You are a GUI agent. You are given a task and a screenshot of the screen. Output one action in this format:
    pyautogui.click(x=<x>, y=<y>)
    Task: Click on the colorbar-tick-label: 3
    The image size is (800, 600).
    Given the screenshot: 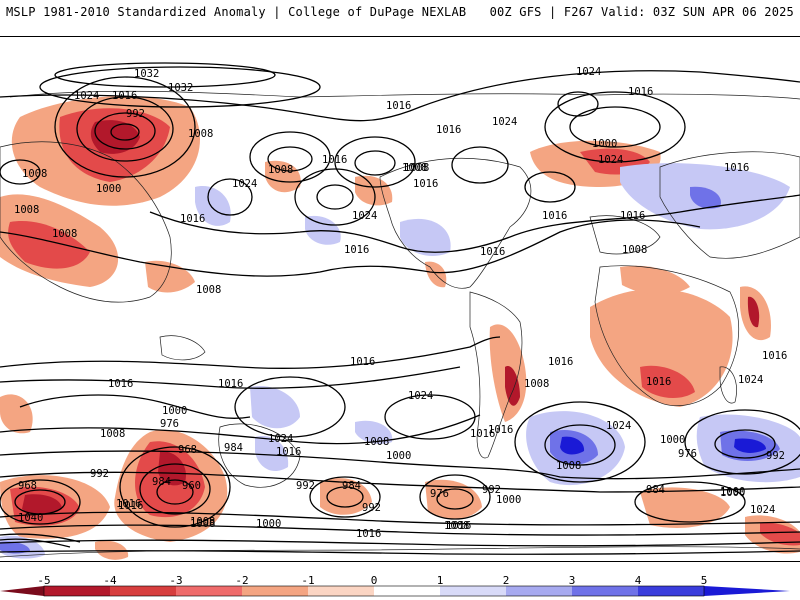 What is the action you would take?
    pyautogui.click(x=572, y=580)
    